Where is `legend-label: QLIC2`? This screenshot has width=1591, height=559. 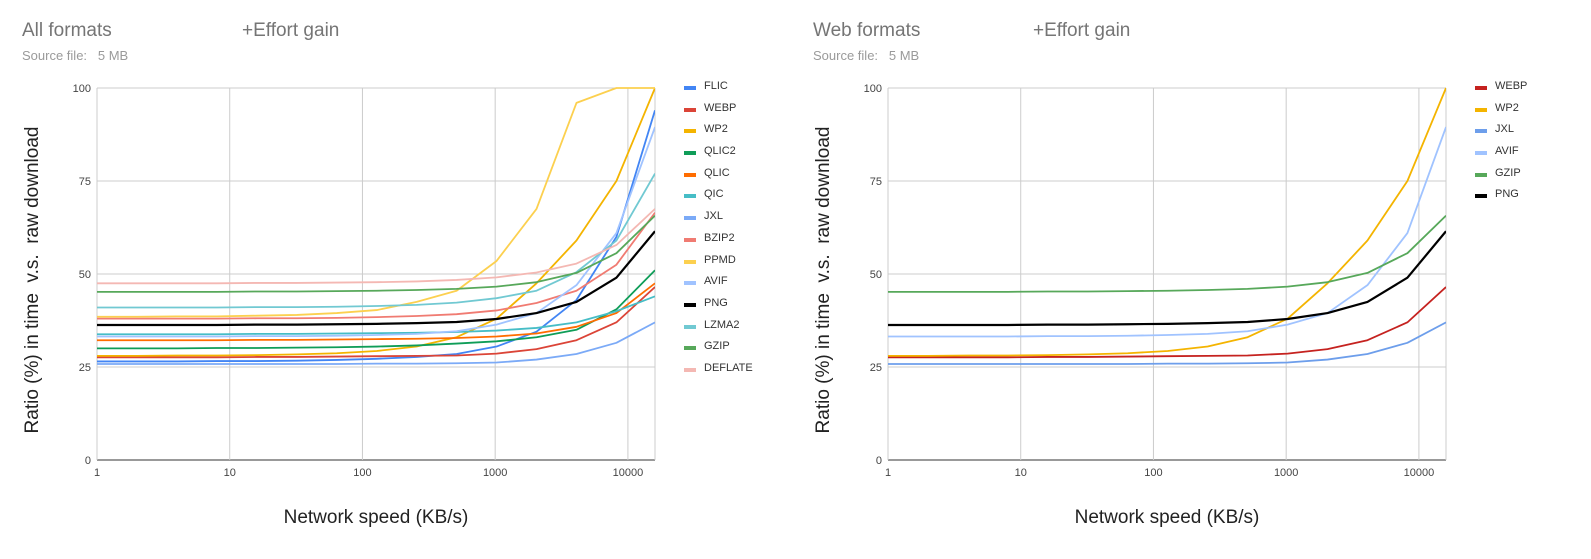 legend-label: QLIC2 is located at coordinates (720, 151).